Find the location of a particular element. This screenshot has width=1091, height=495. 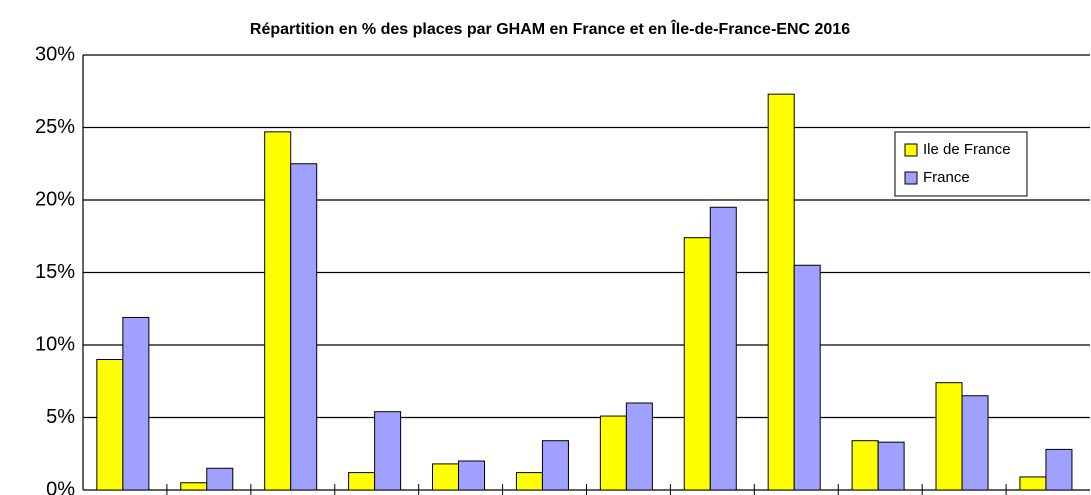

y-tick-label: 10% is located at coordinates (55, 344).